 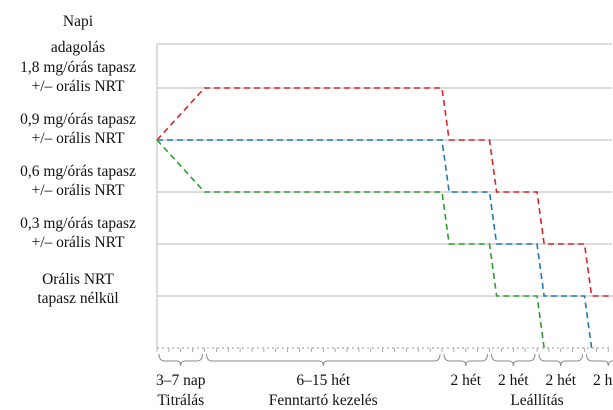 I want to click on dose-level-line: tapasz nélkül, so click(x=77, y=298).